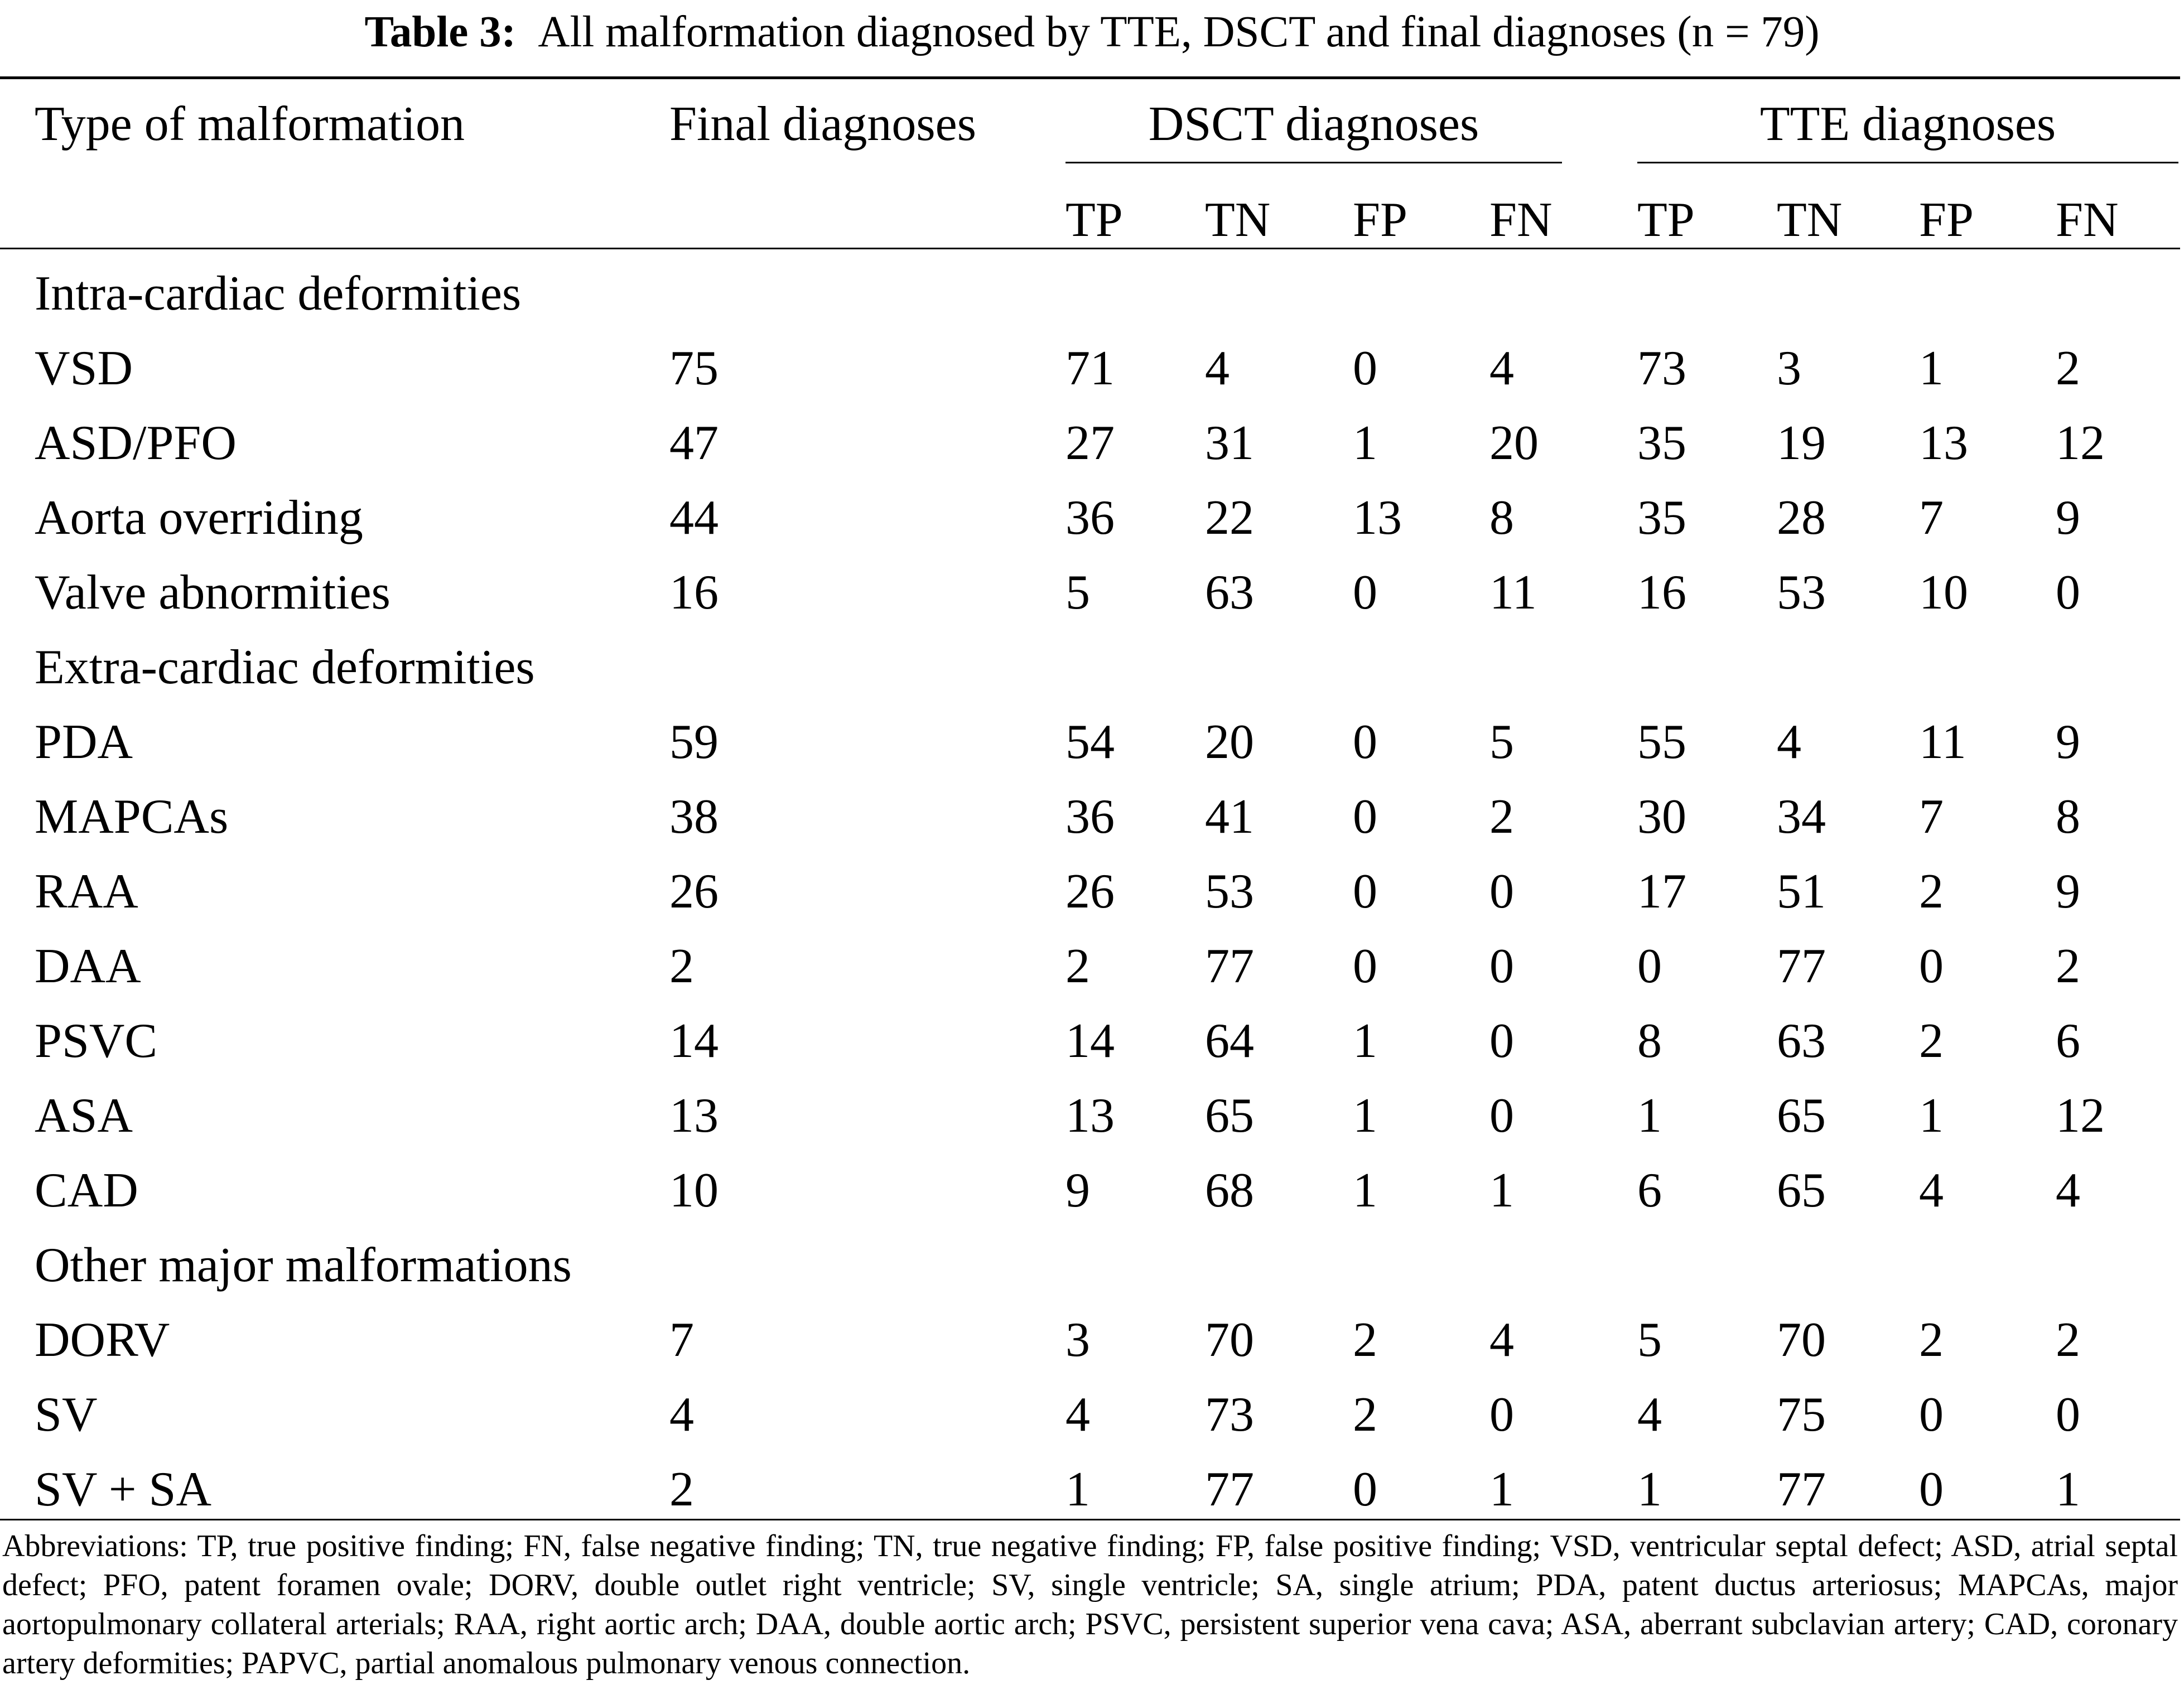 Image resolution: width=2184 pixels, height=1685 pixels. Describe the element at coordinates (1078, 966) in the screenshot. I see `dsct-tp-value: 2` at that location.